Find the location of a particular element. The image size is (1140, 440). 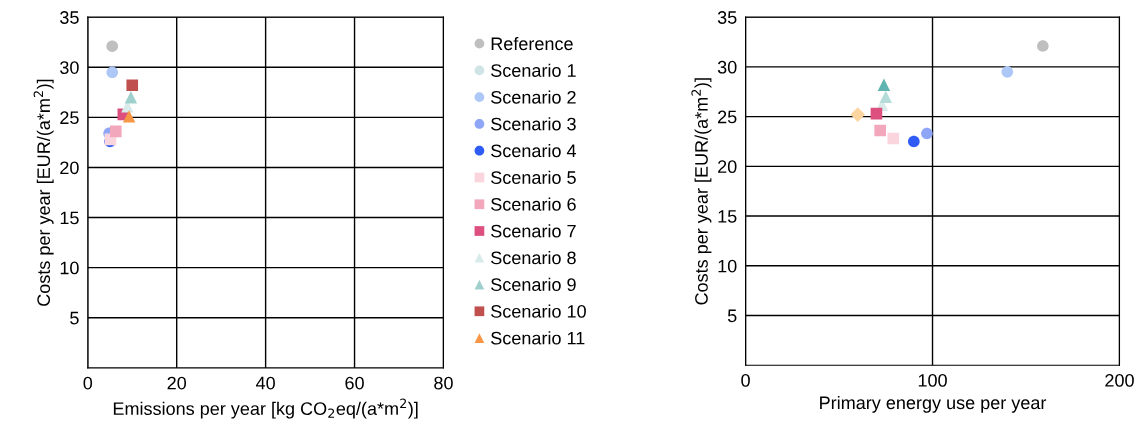

x-tick-label: 40 is located at coordinates (265, 383).